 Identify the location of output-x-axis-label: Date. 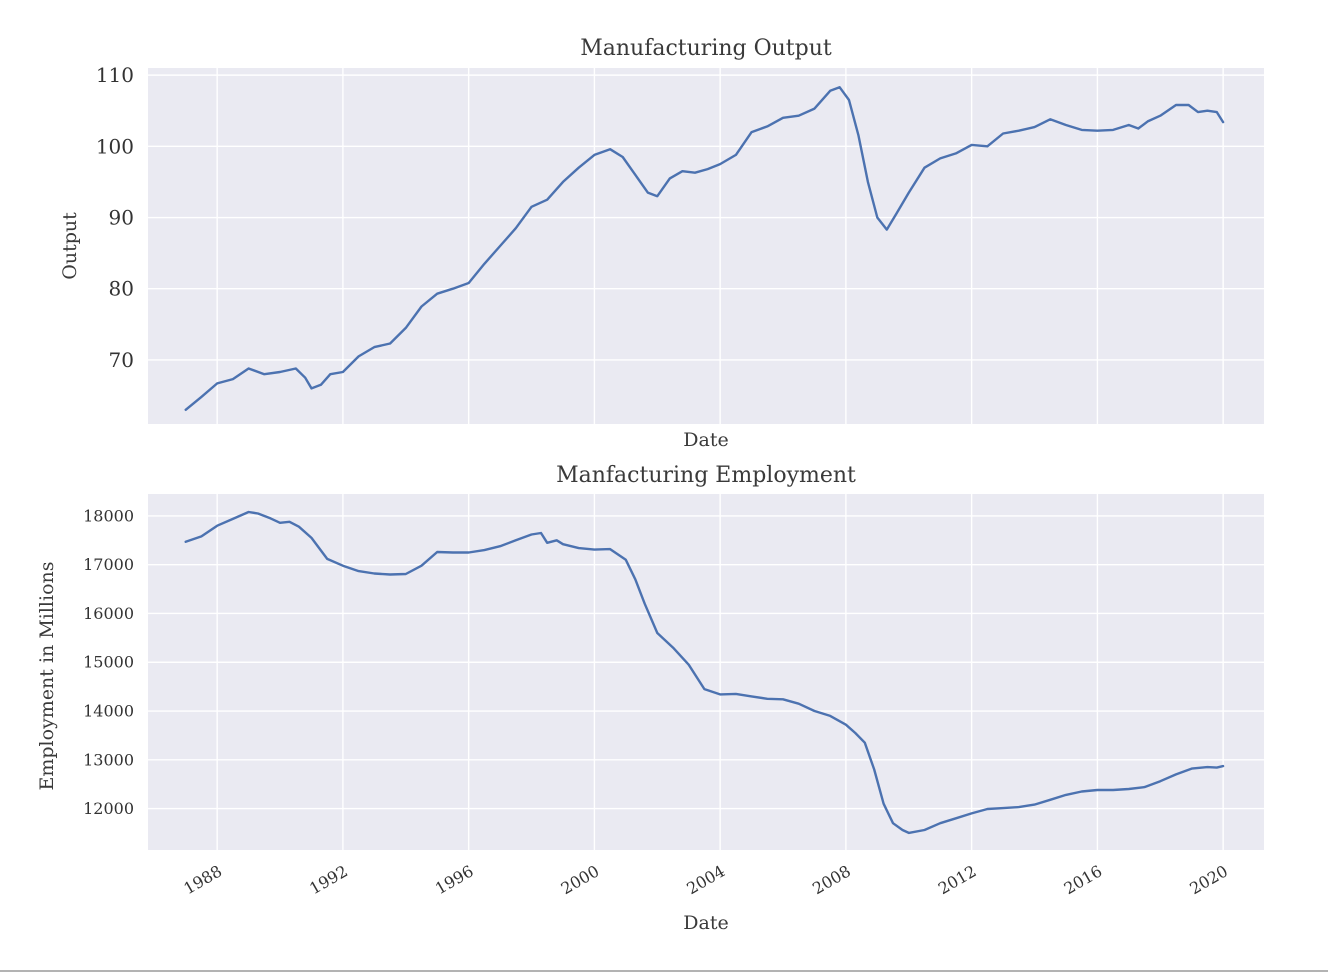
(705, 440).